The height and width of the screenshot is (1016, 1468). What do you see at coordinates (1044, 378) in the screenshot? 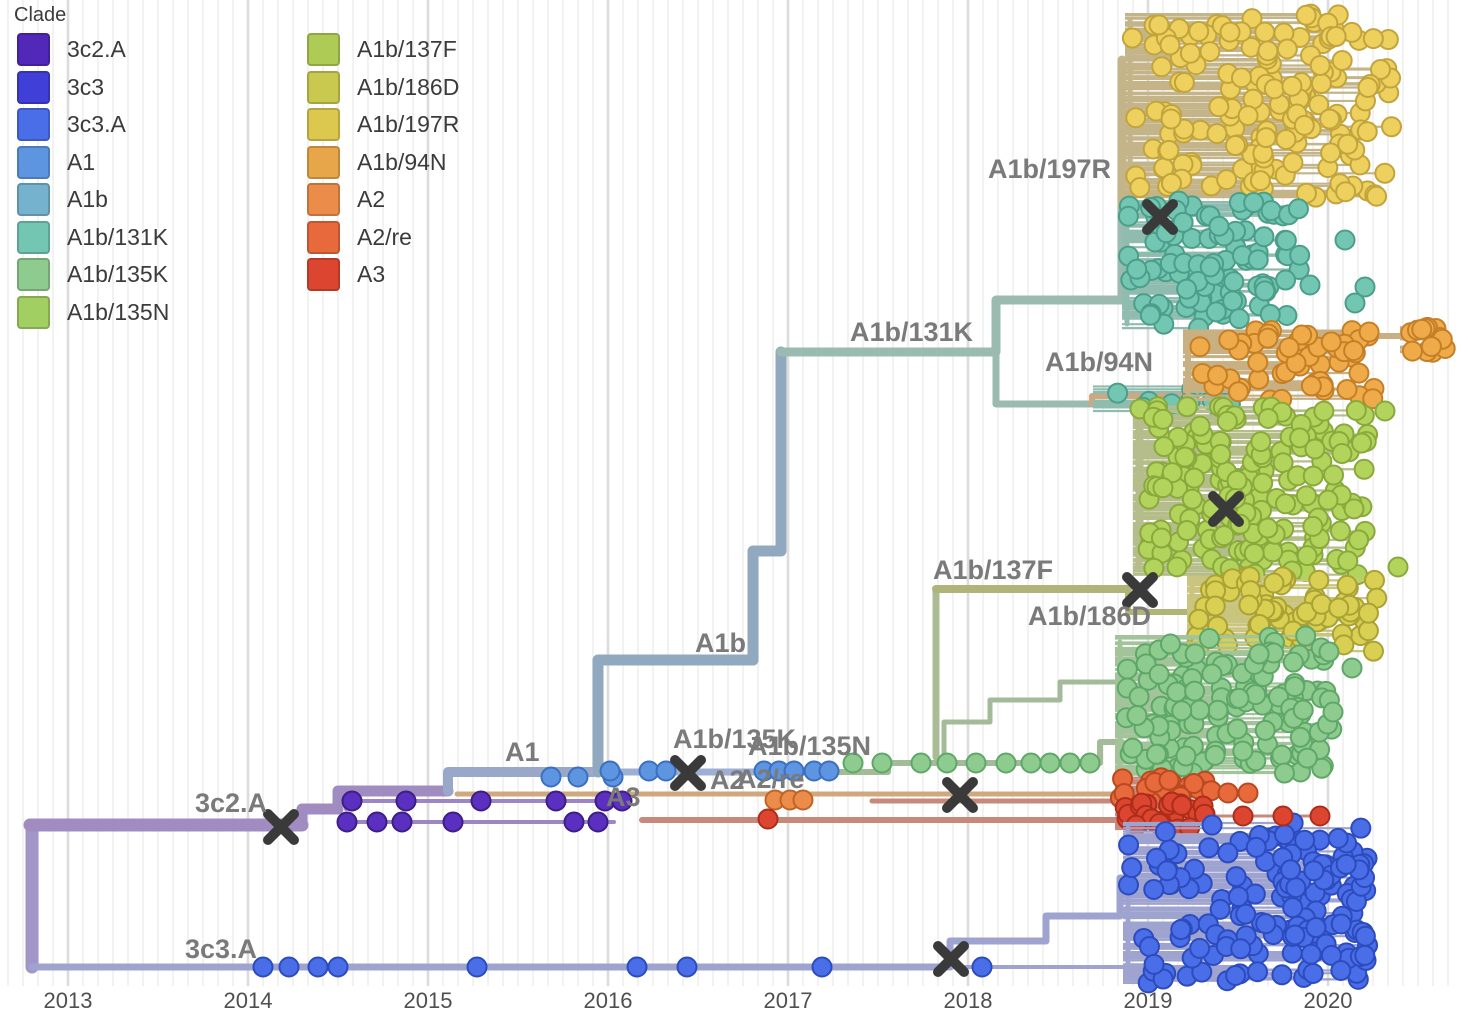
I see `branch-131k-down` at bounding box center [1044, 378].